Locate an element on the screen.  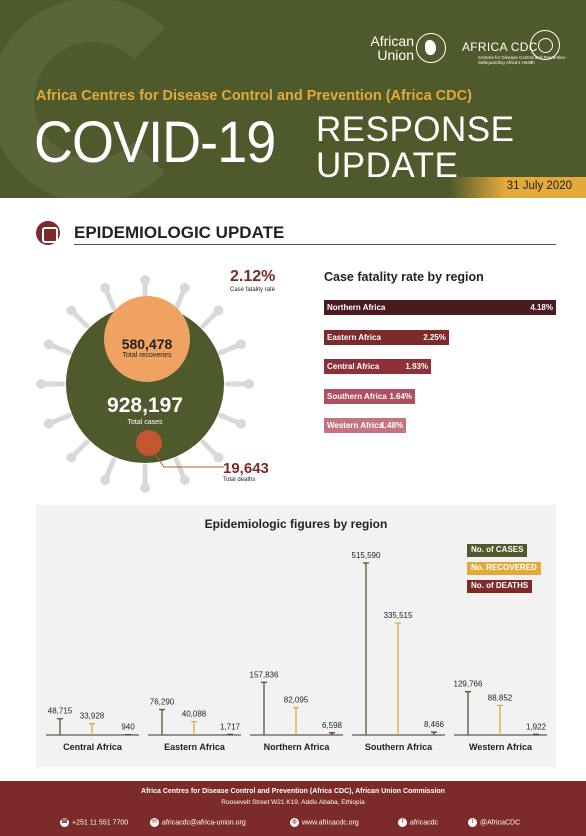
cfr-bar: Eastern Africa 2.25% is located at coordinates (386, 337).